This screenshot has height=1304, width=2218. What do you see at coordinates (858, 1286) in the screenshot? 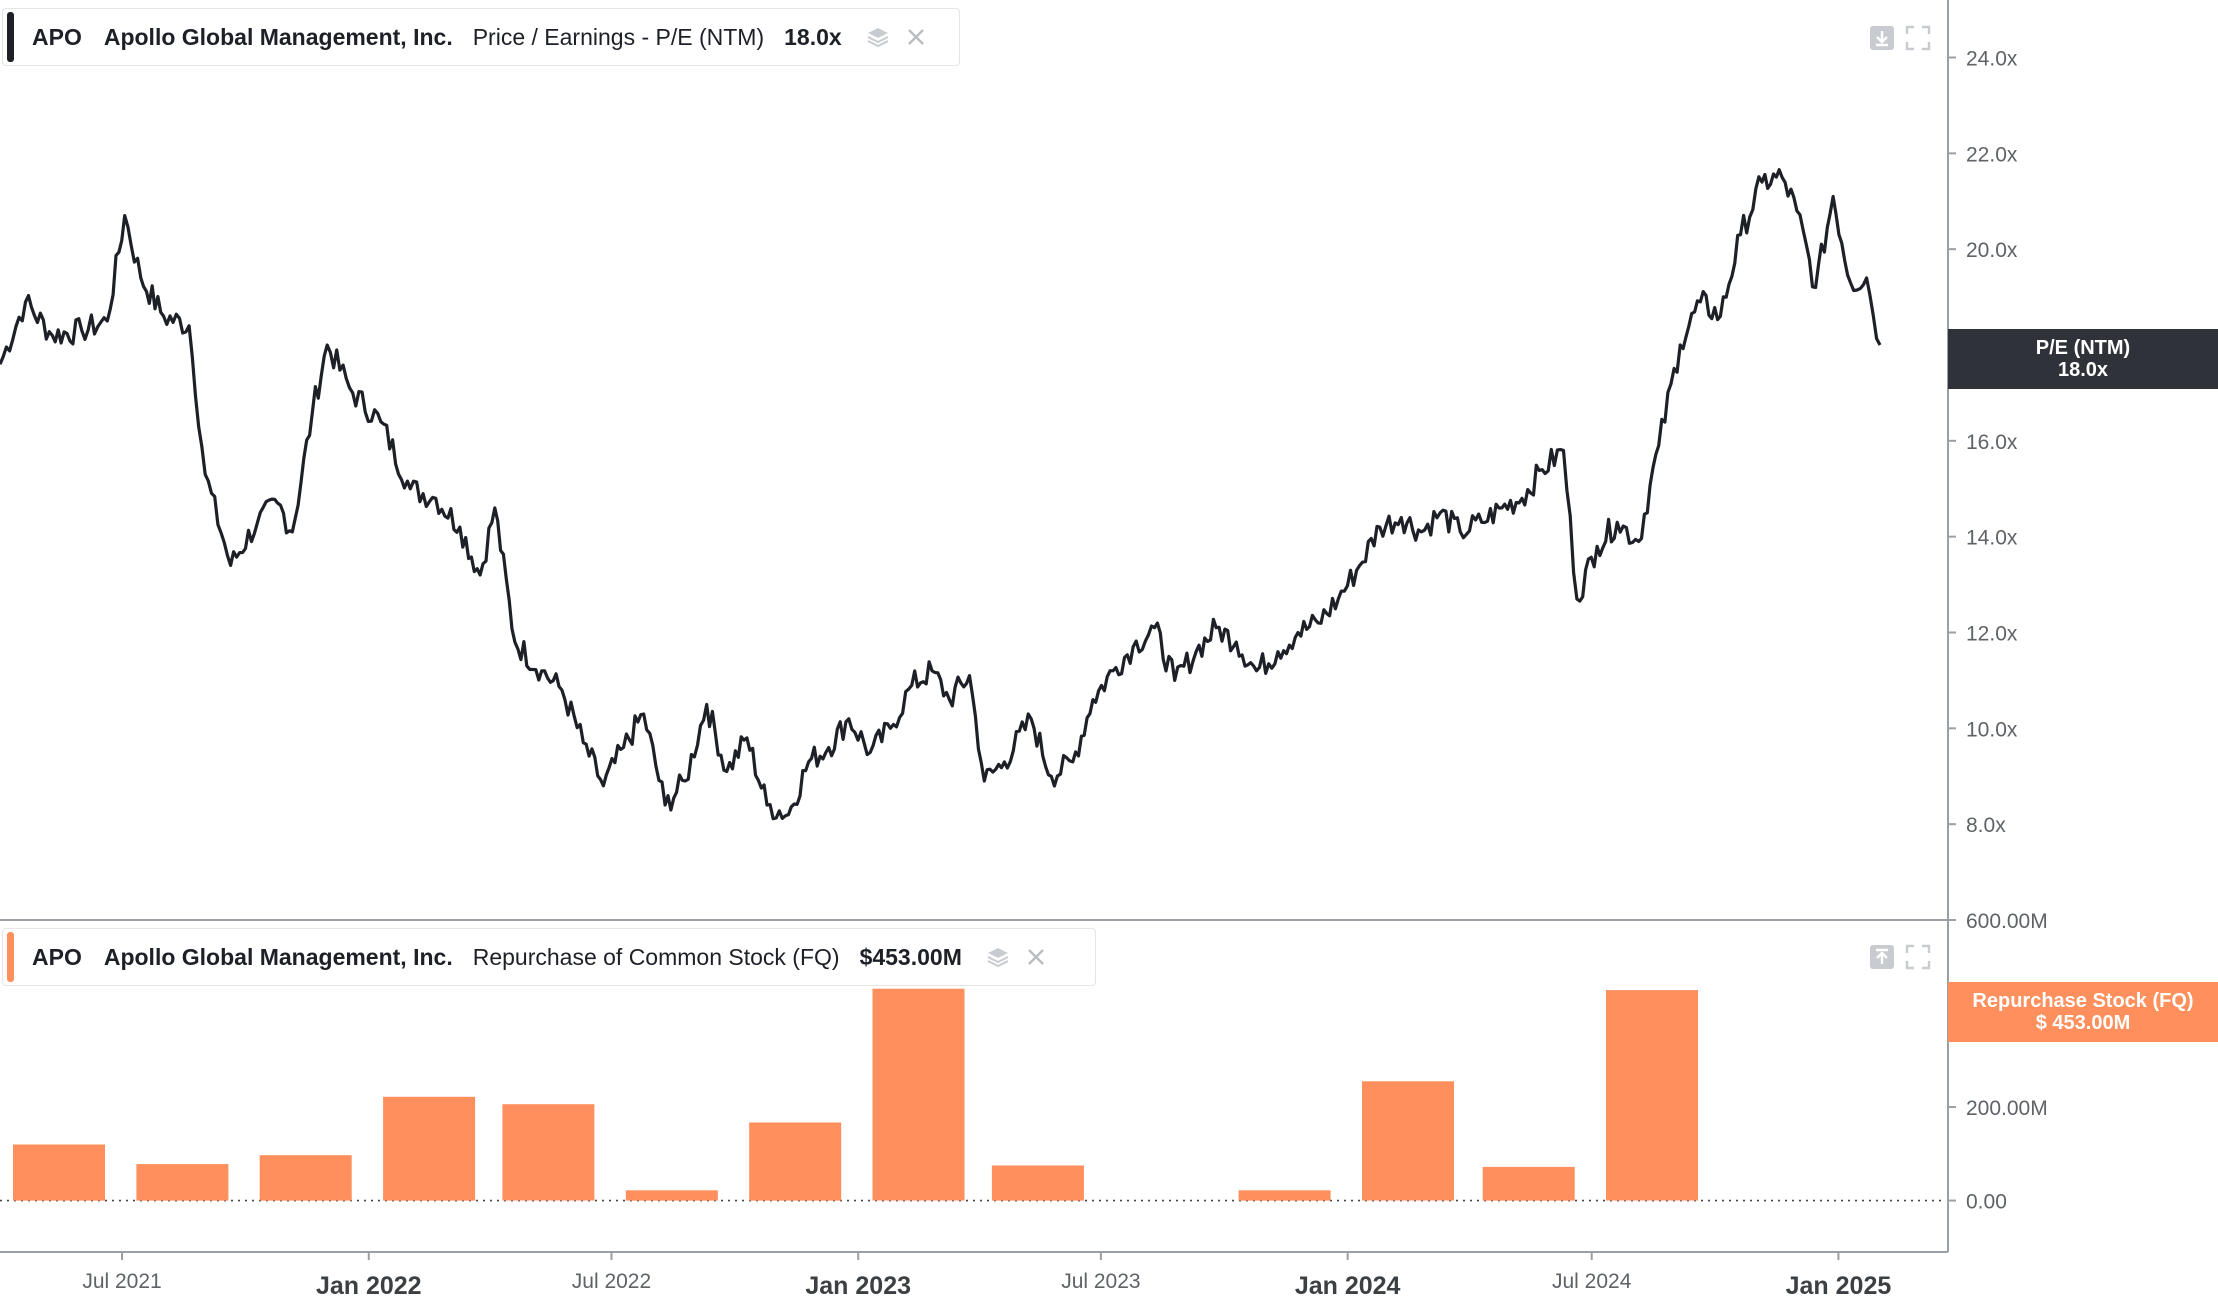
I see `x-tick-label: Jan 2023` at bounding box center [858, 1286].